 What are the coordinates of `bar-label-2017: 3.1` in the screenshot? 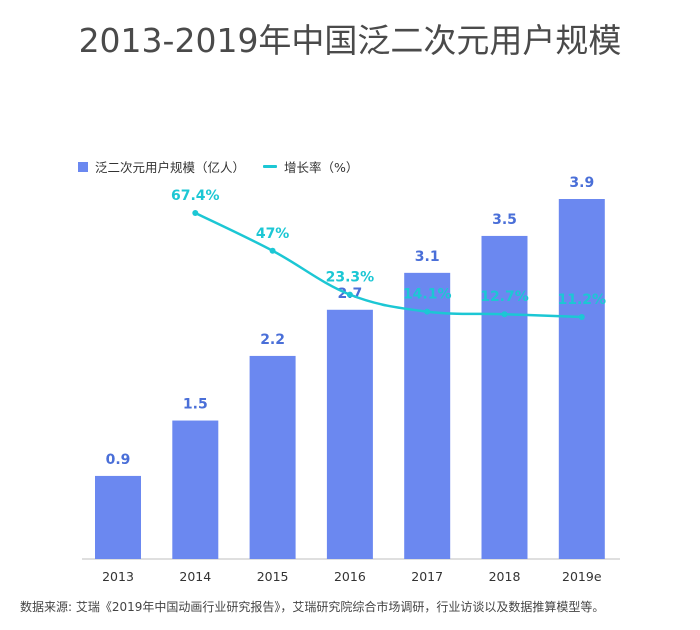 It's located at (427, 257).